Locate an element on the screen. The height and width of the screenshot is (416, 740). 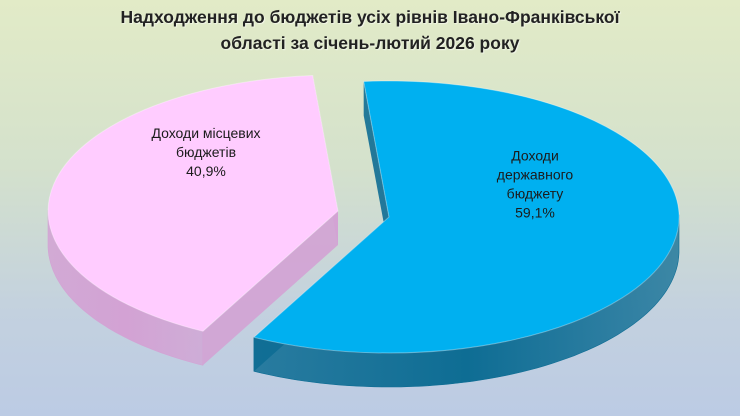
pie-slice-name-line: бюджетів is located at coordinates (206, 152).